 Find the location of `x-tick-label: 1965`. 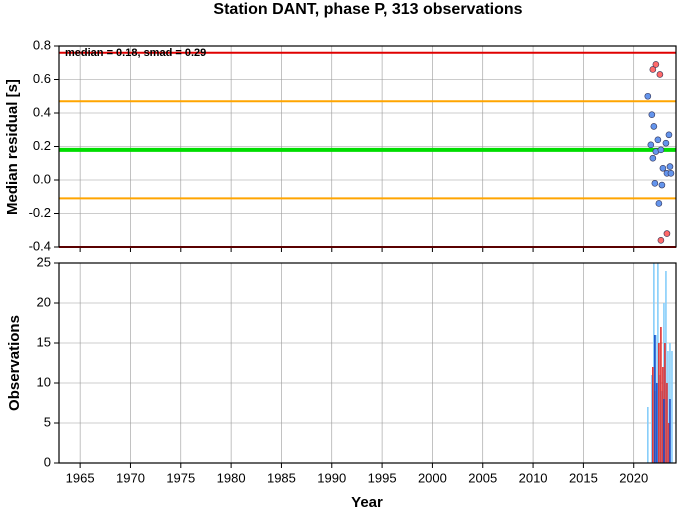

x-tick-label: 1965 is located at coordinates (80, 477).